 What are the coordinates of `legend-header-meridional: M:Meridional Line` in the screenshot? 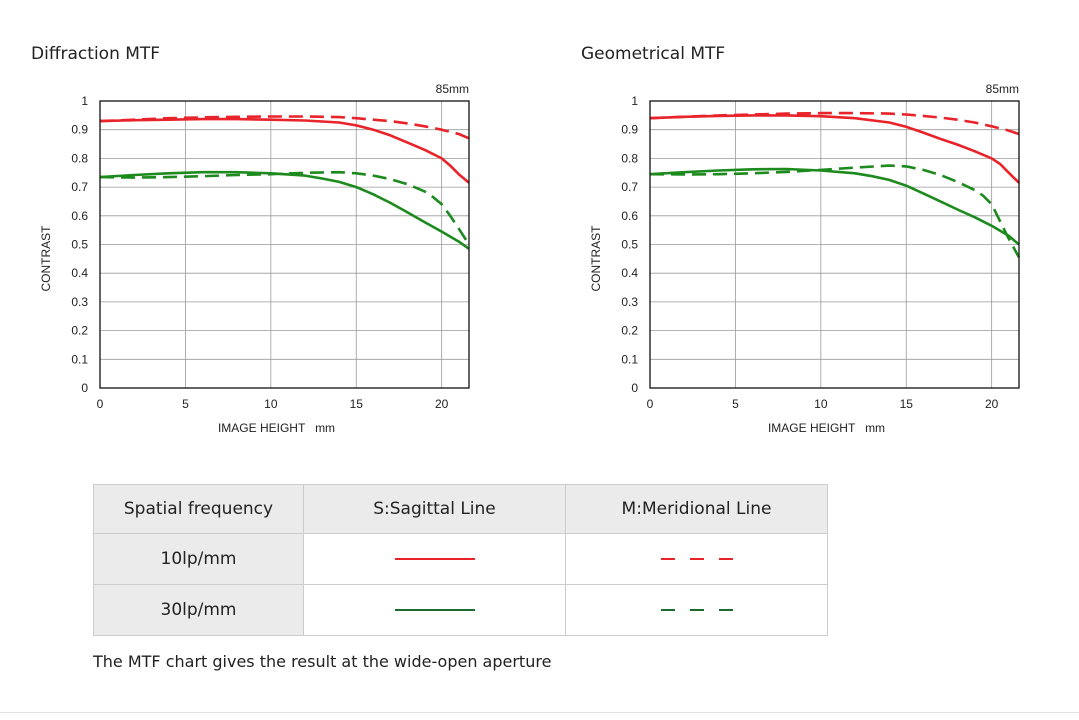 It's located at (696, 509).